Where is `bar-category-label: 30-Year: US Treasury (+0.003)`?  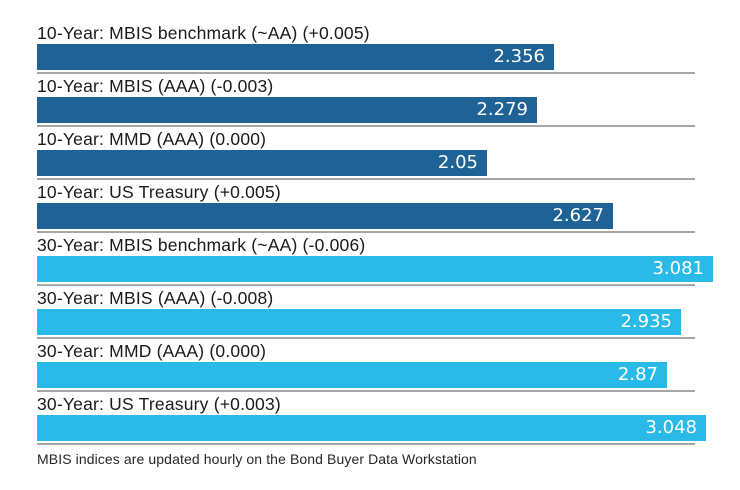 bar-category-label: 30-Year: US Treasury (+0.003) is located at coordinates (159, 404).